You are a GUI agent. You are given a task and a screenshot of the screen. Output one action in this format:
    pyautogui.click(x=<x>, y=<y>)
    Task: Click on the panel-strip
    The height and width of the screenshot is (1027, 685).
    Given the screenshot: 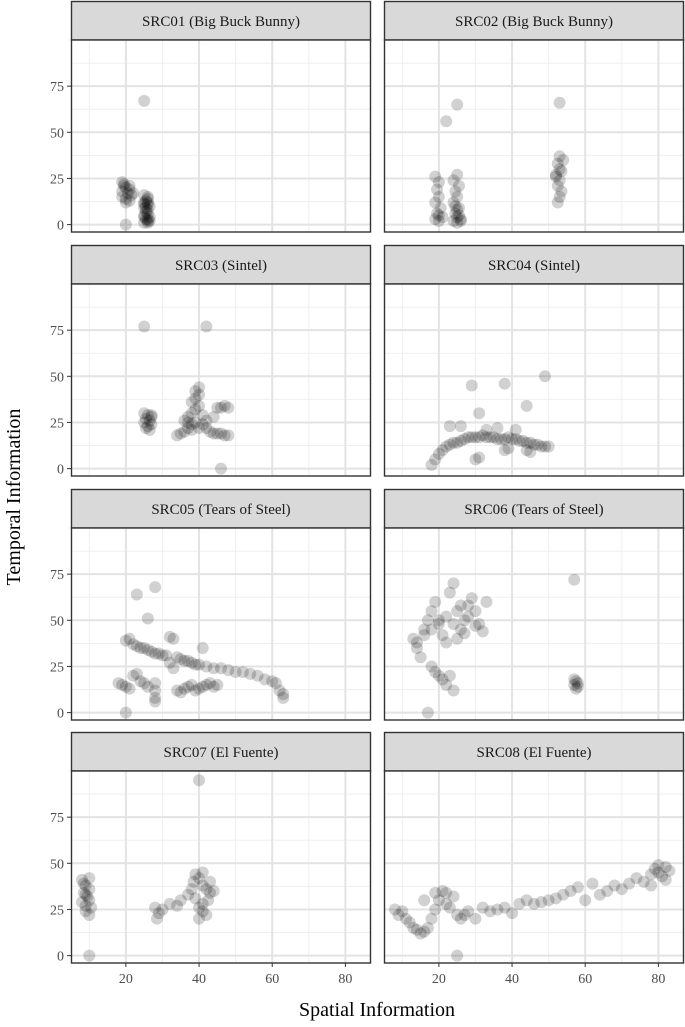 What is the action you would take?
    pyautogui.click(x=534, y=751)
    